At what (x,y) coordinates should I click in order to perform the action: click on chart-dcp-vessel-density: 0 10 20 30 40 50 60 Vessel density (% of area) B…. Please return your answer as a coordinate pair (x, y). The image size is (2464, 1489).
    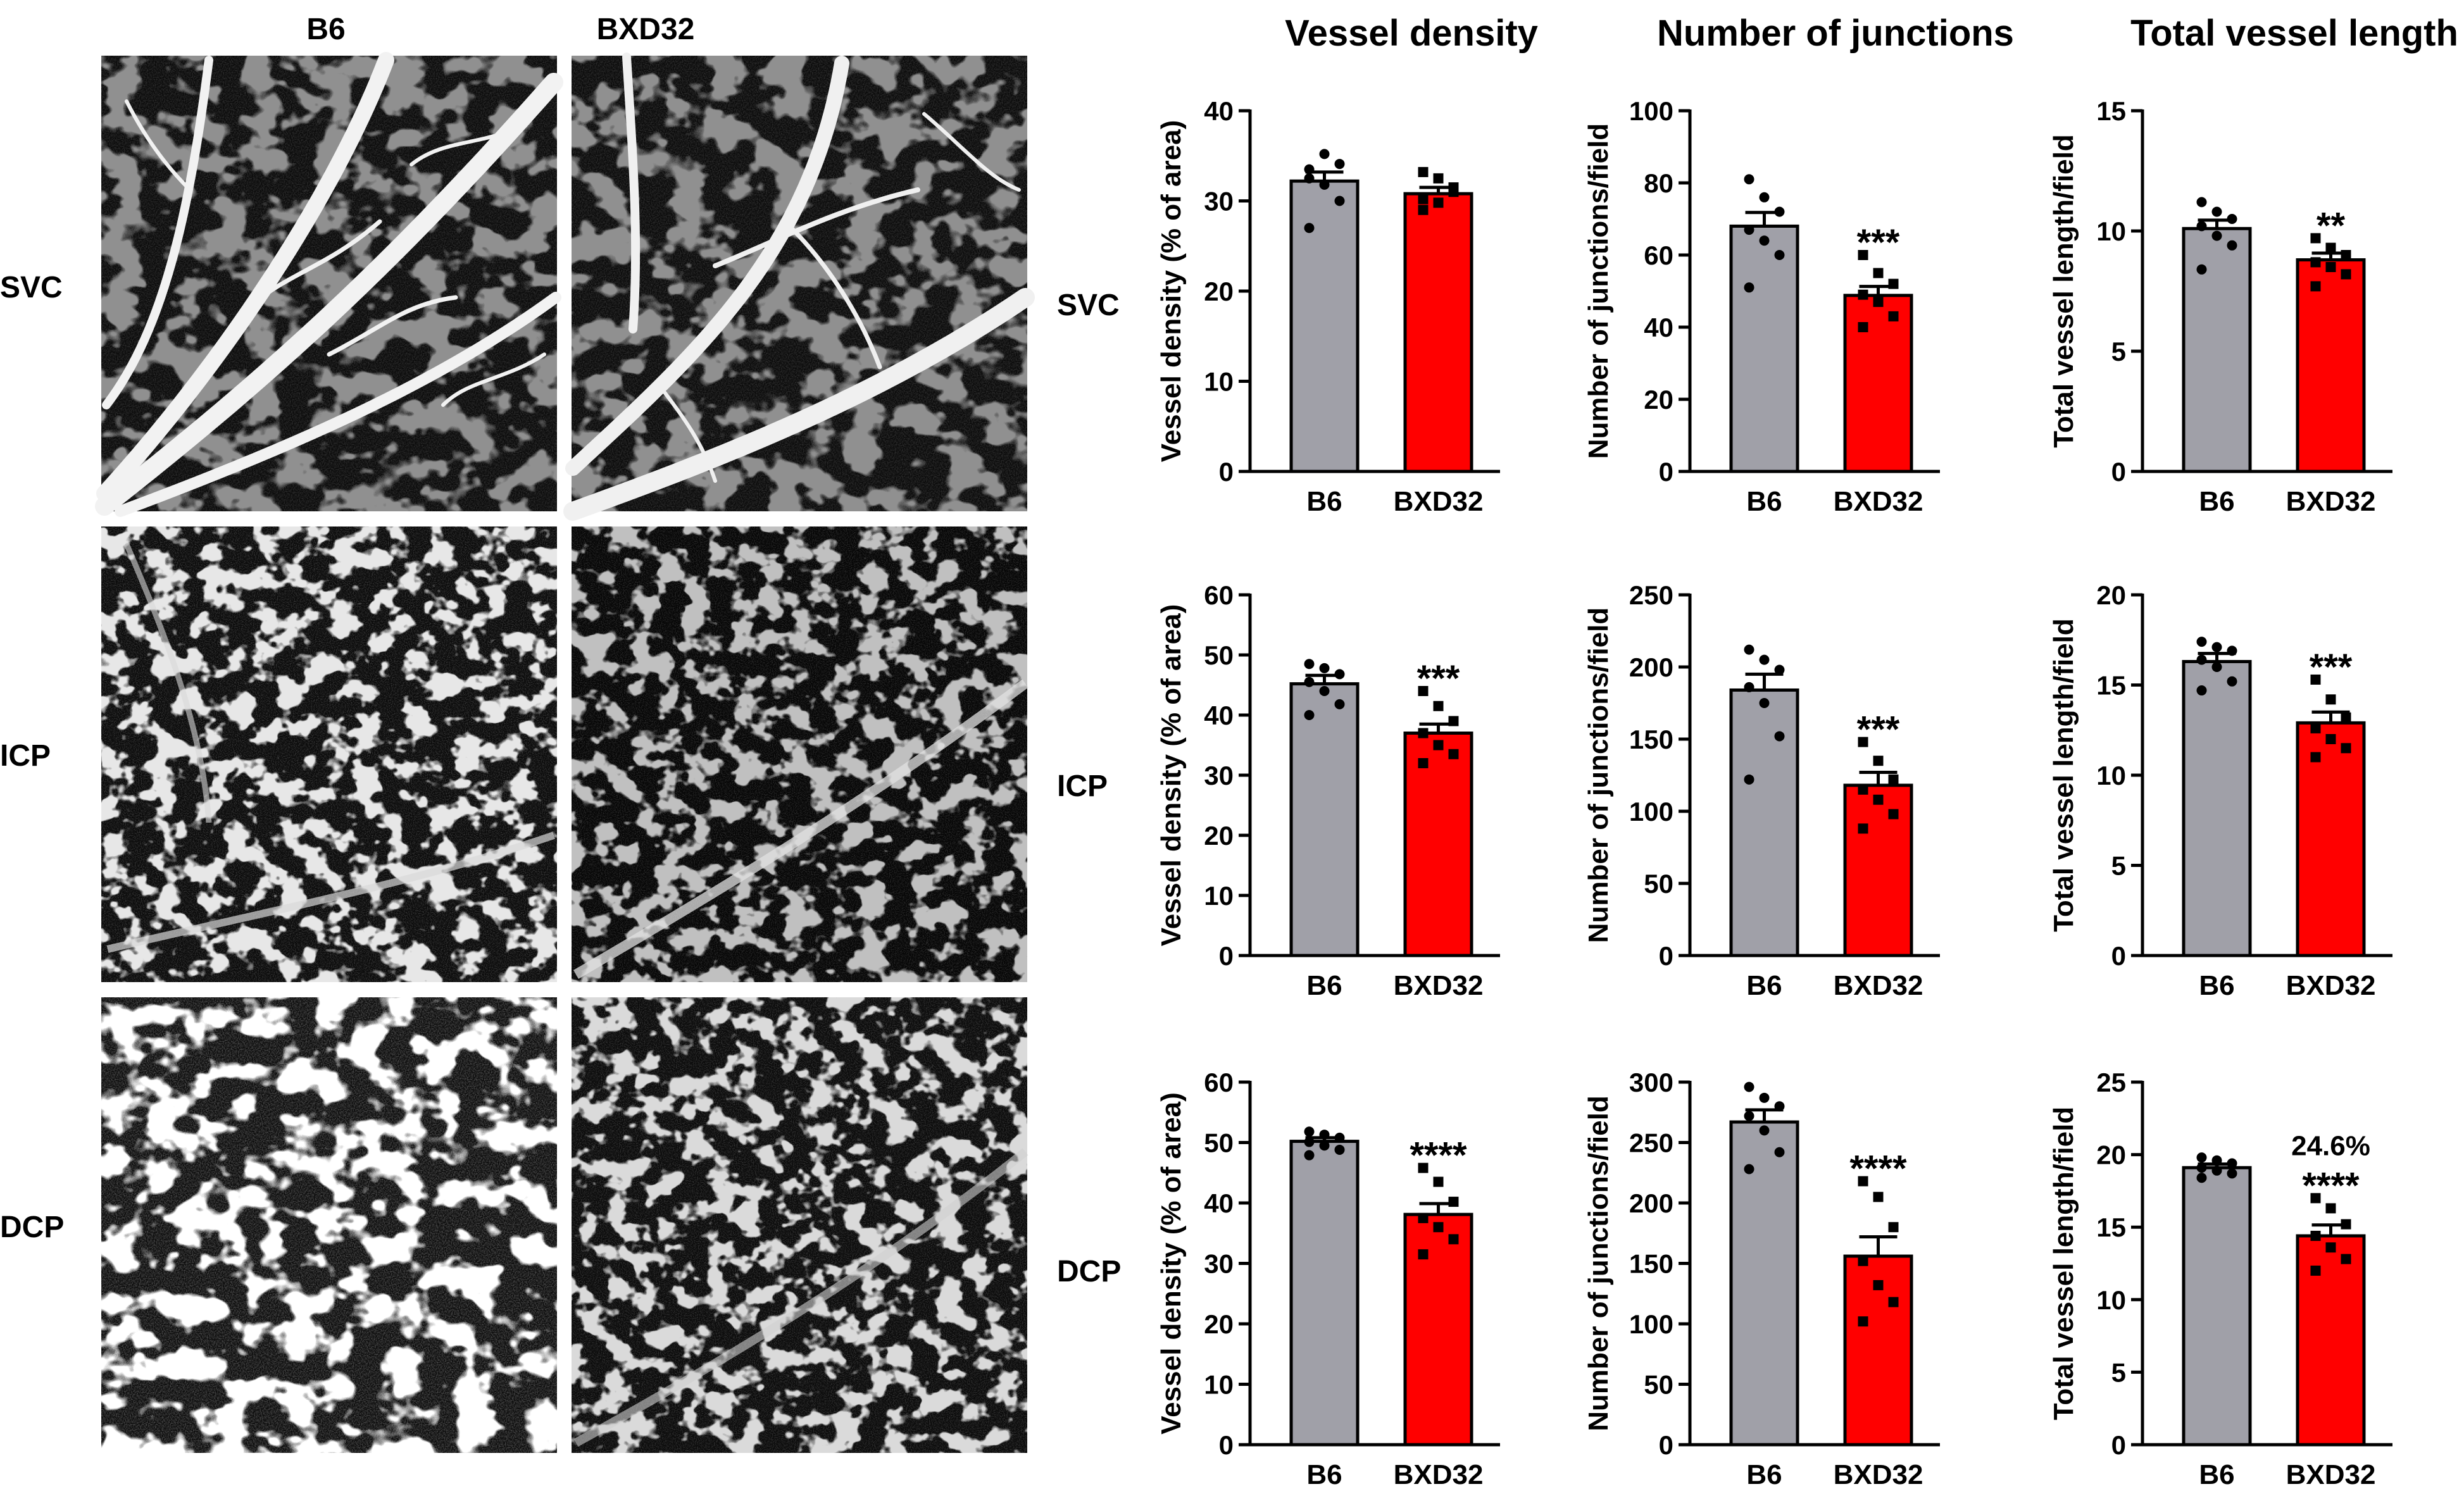
    Looking at the image, I should click on (1328, 1278).